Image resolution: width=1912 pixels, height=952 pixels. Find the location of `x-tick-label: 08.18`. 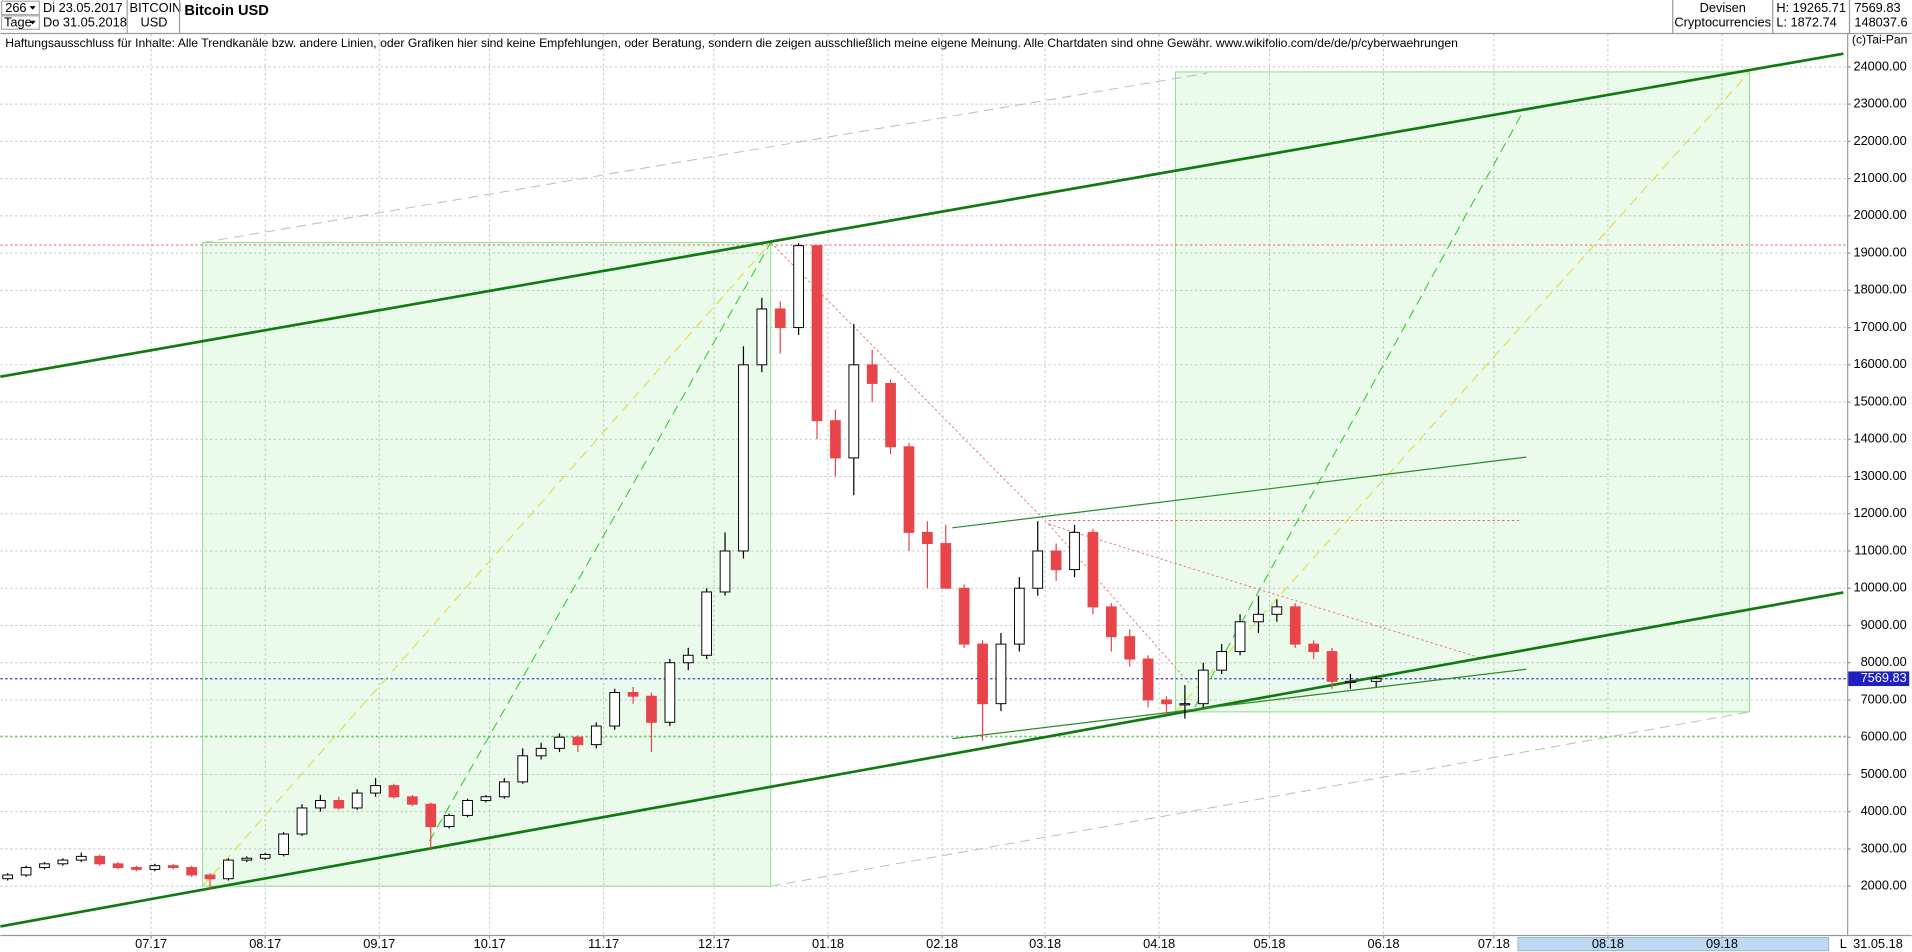

x-tick-label: 08.18 is located at coordinates (1608, 943).